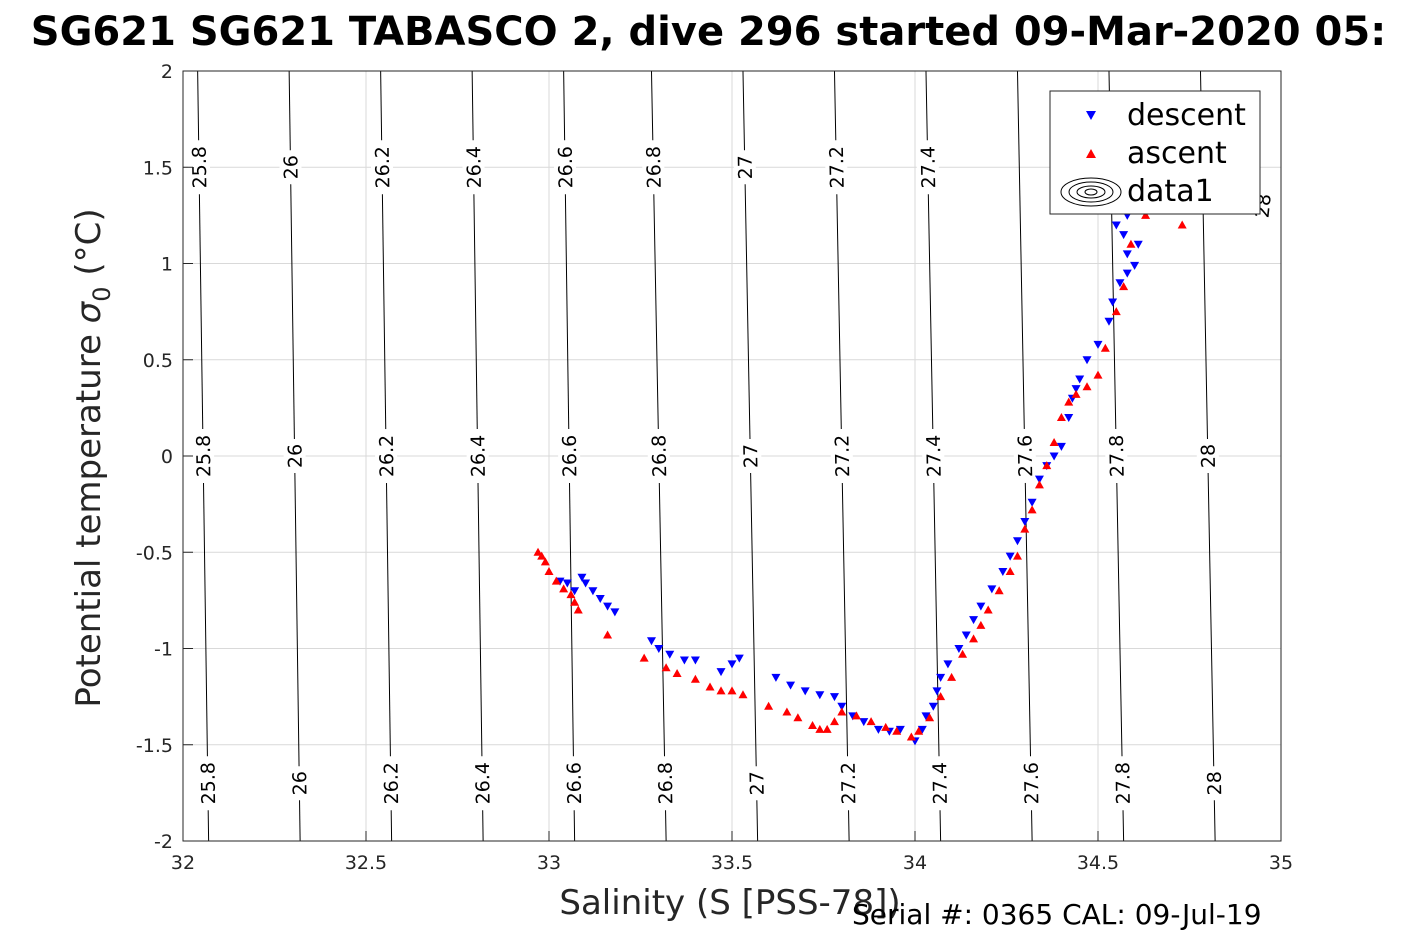  I want to click on contour-label: 27.2, so click(842, 456).